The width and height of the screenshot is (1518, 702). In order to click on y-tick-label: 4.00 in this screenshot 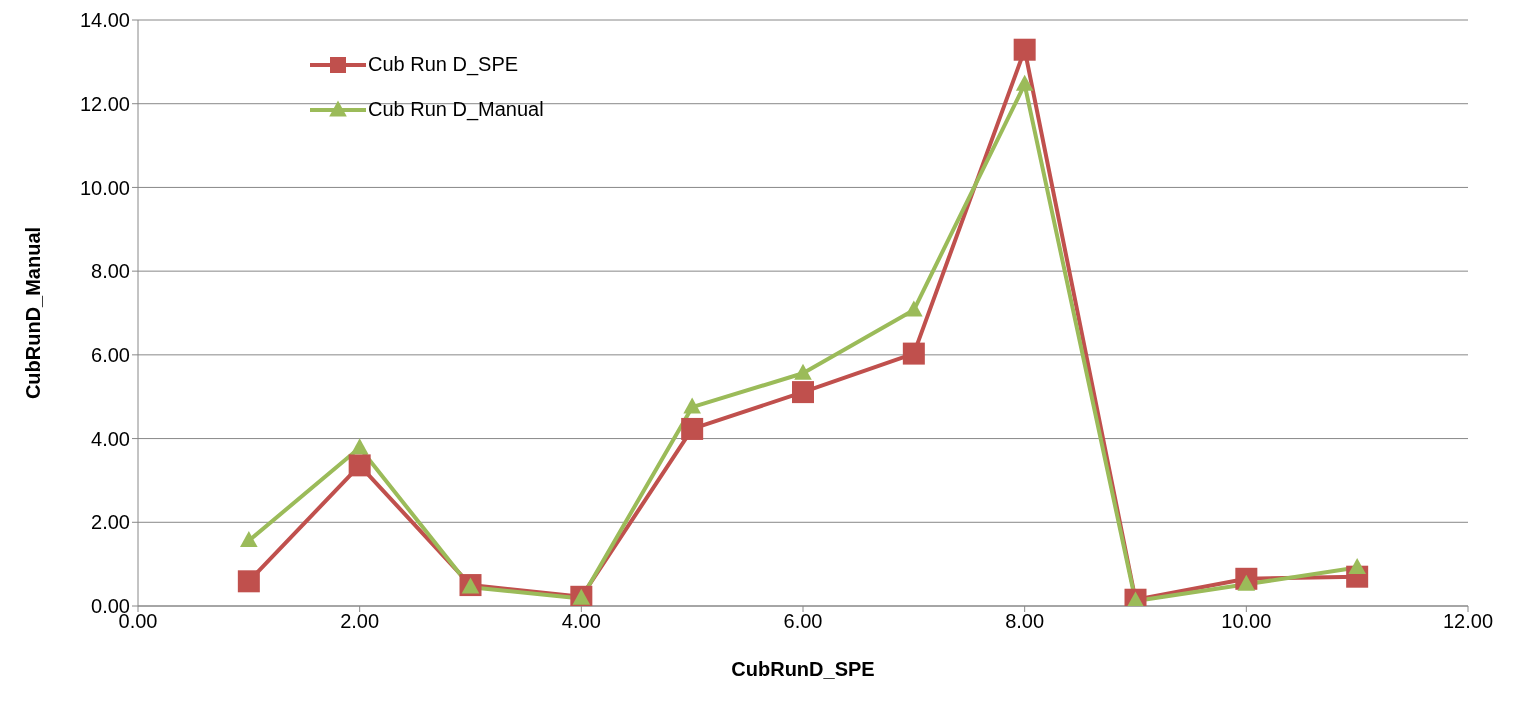, I will do `click(110, 438)`.